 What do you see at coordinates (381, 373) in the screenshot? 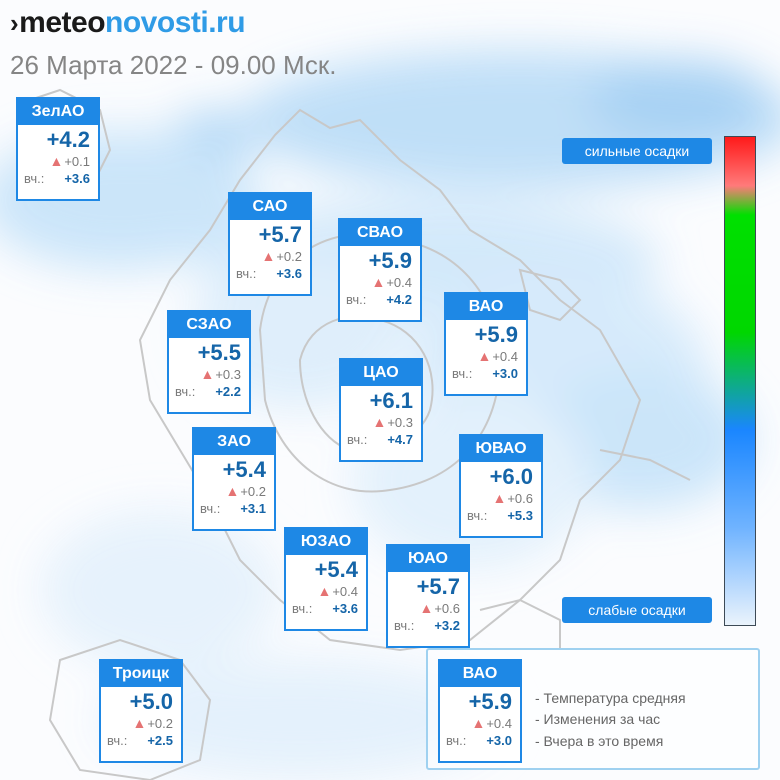
I see `district-name: ЦАО` at bounding box center [381, 373].